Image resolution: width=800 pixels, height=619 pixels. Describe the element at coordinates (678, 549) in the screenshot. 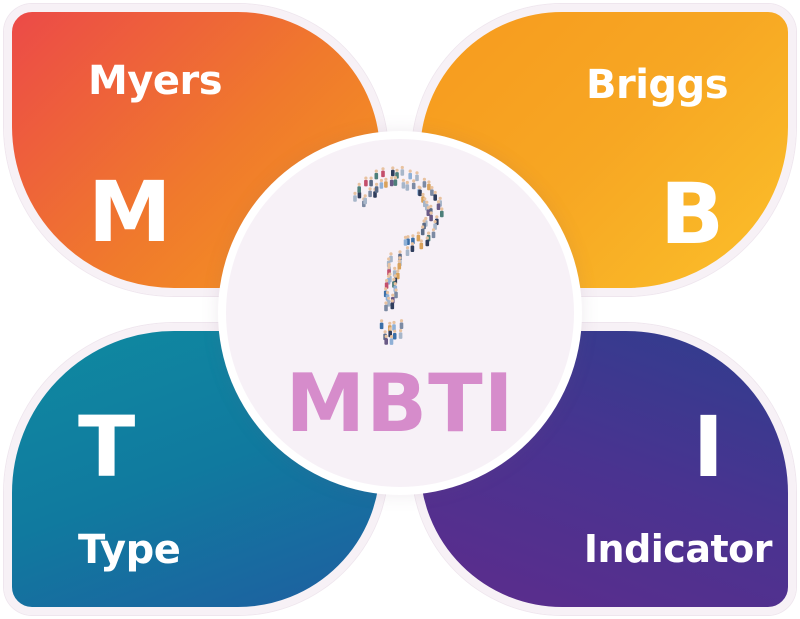

I see `quadrant-word-indicator: Indicator` at that location.